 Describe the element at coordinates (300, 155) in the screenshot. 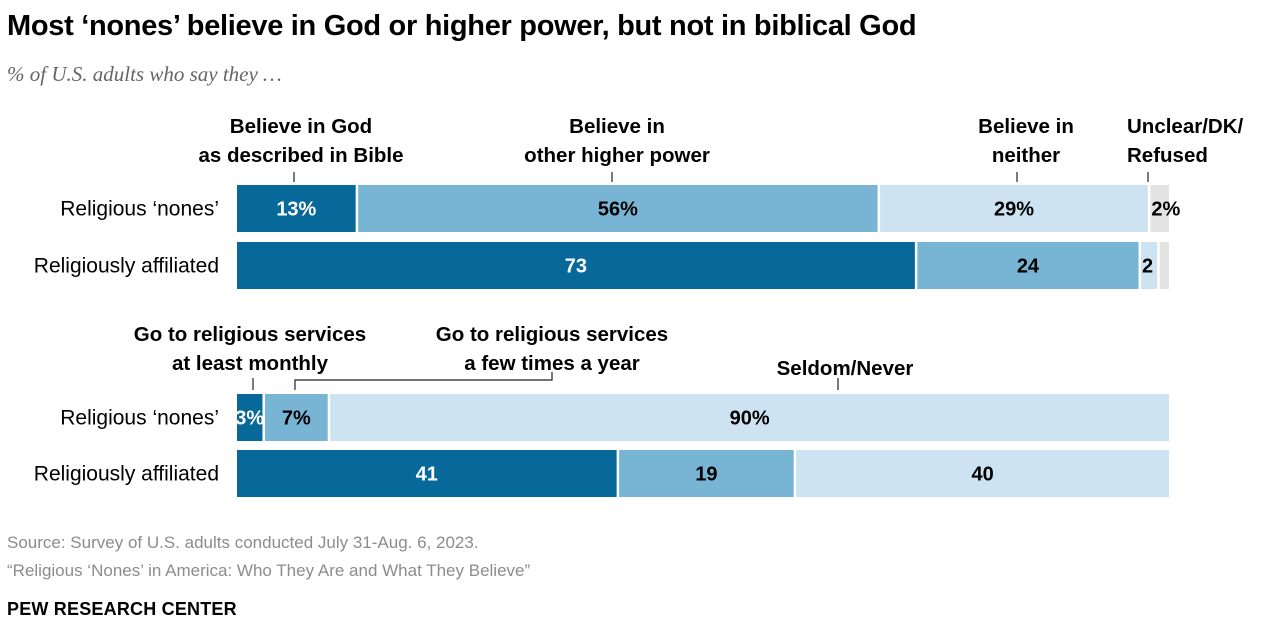

I see `legend-label: as described in Bible` at that location.